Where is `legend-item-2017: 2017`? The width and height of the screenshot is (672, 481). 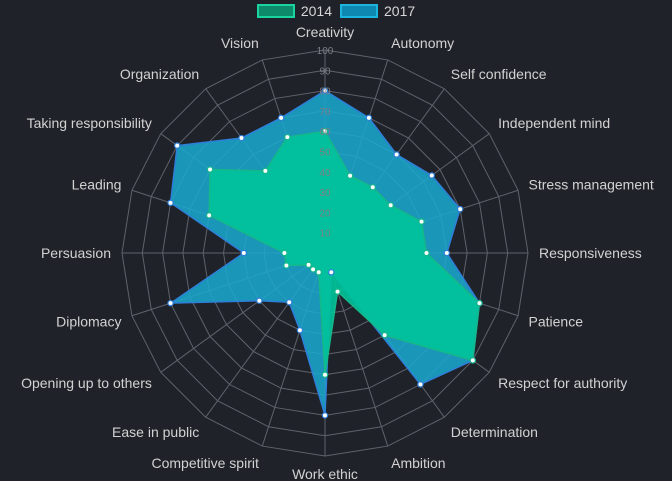
legend-item-2017: 2017 is located at coordinates (377, 11).